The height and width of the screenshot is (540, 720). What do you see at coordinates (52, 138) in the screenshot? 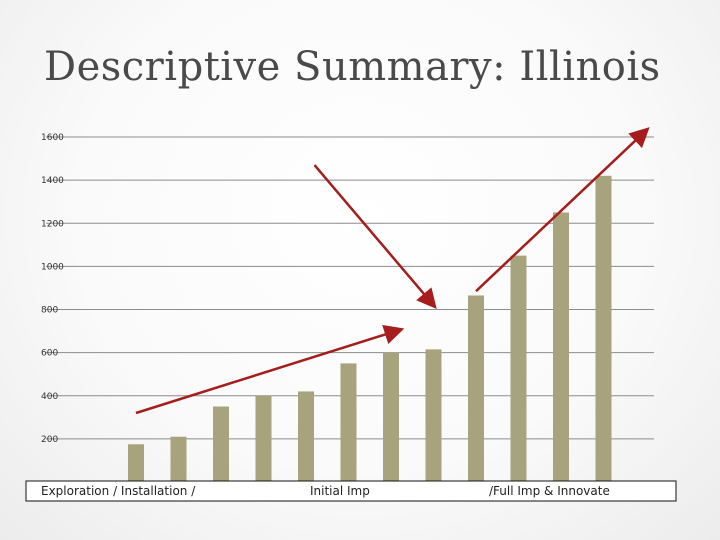
I see `y-tick-label: 1600` at bounding box center [52, 138].